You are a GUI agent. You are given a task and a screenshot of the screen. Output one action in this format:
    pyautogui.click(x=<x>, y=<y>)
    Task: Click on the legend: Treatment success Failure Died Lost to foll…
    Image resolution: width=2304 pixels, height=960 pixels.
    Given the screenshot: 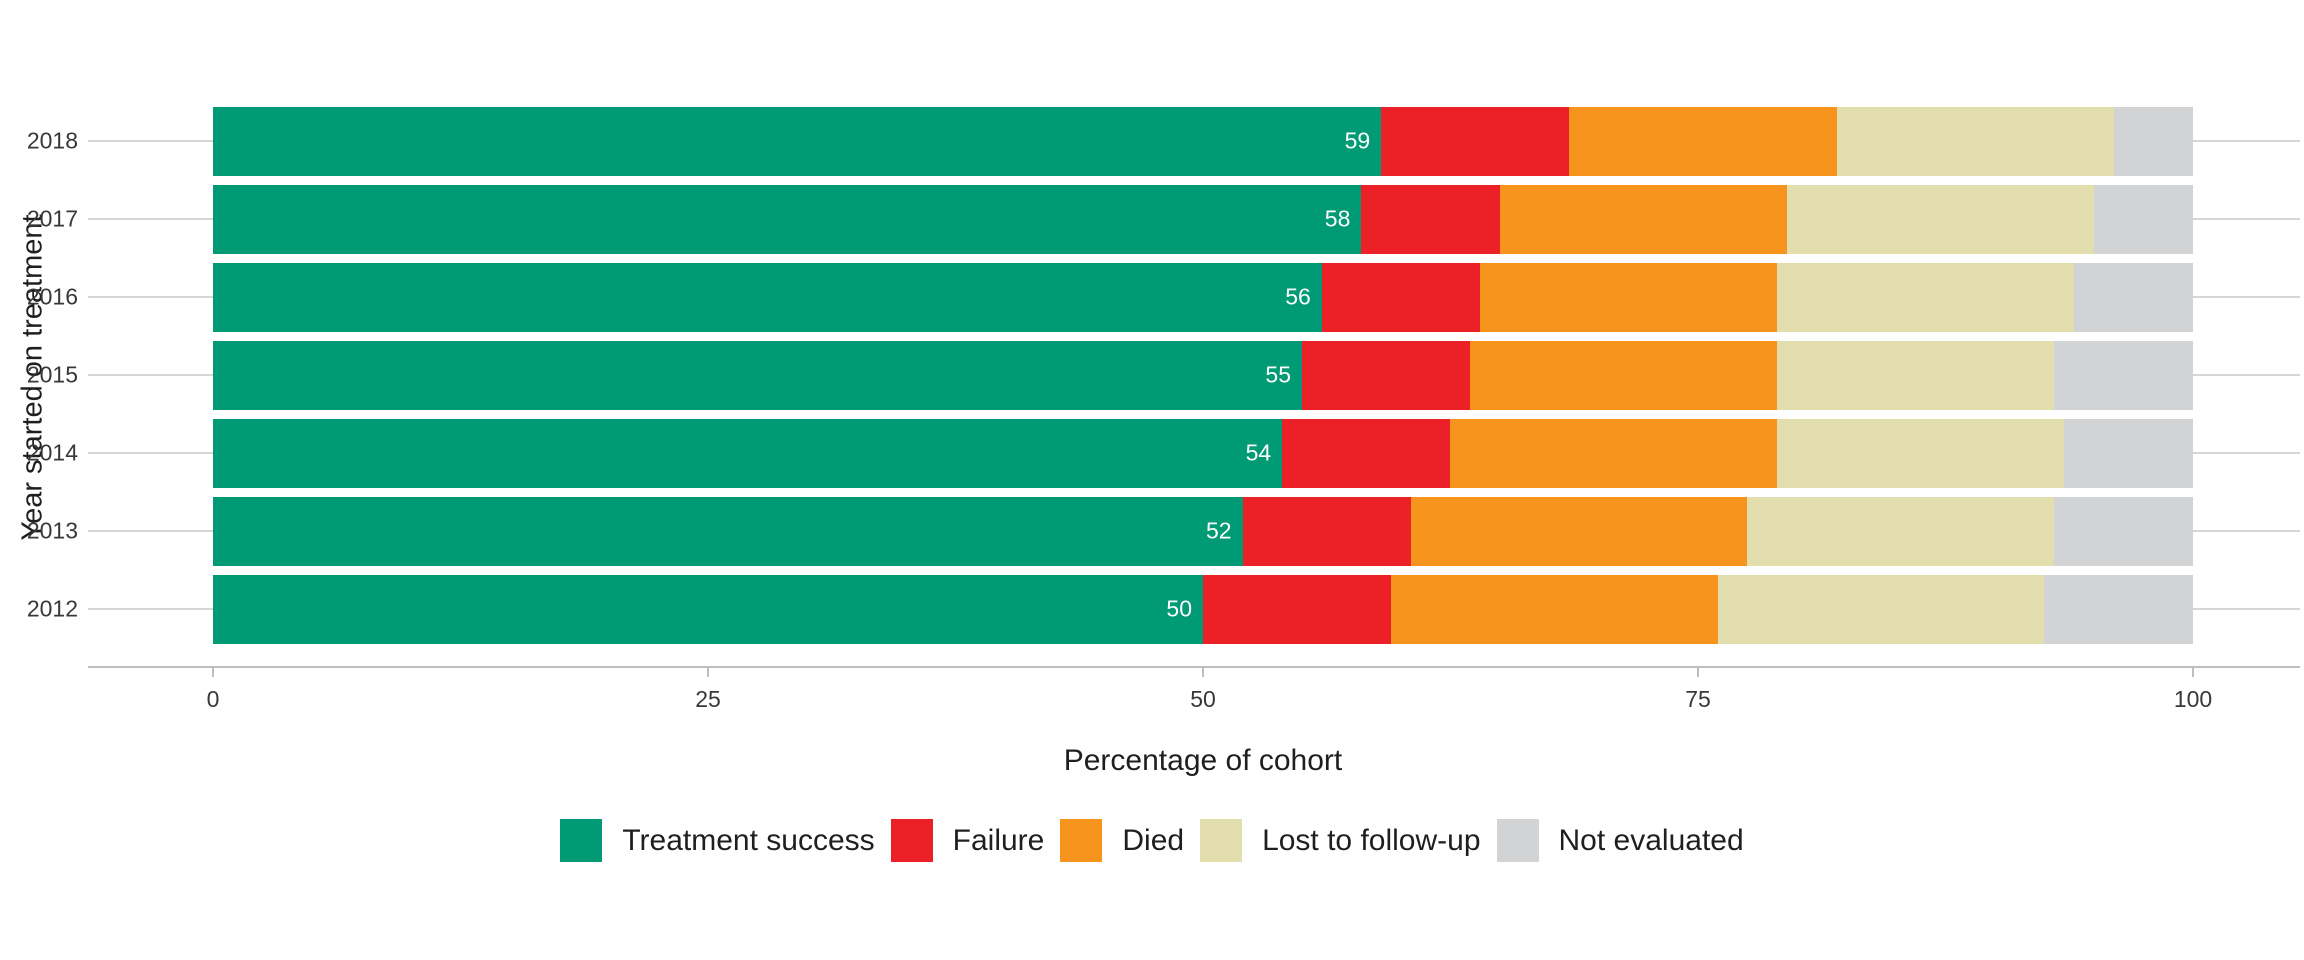 What is the action you would take?
    pyautogui.click(x=1152, y=840)
    